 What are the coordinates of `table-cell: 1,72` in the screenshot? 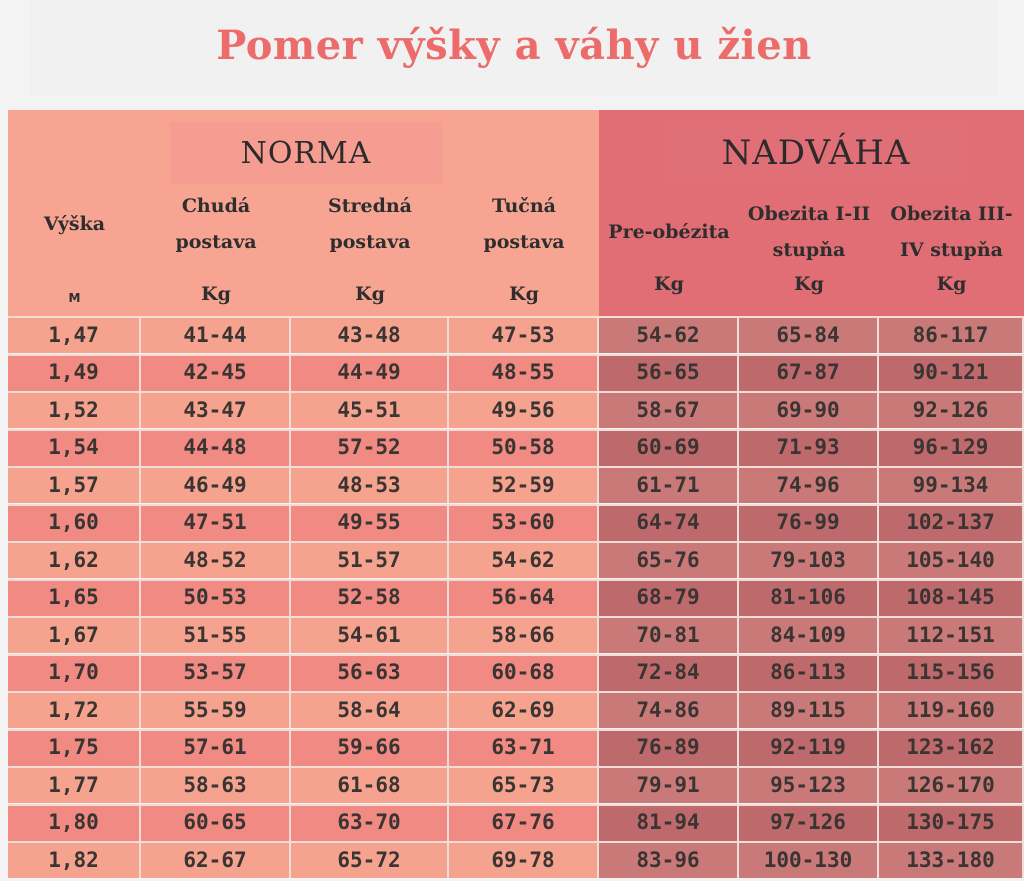 It's located at (74, 709).